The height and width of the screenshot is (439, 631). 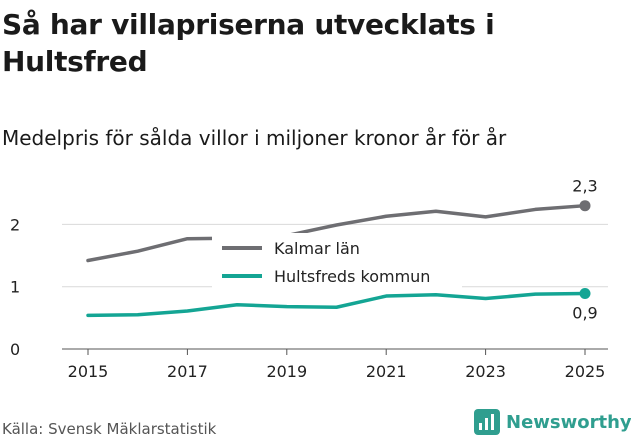 I want to click on x-tick-label: 2023, so click(x=485, y=371).